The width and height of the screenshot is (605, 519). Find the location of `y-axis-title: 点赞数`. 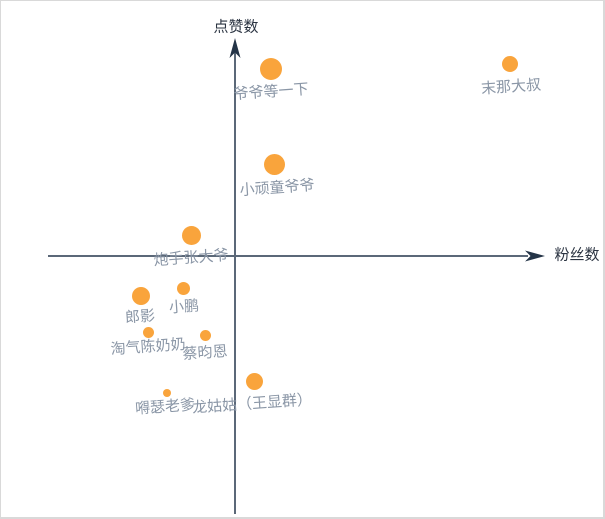

y-axis-title: 点赞数 is located at coordinates (236, 26).